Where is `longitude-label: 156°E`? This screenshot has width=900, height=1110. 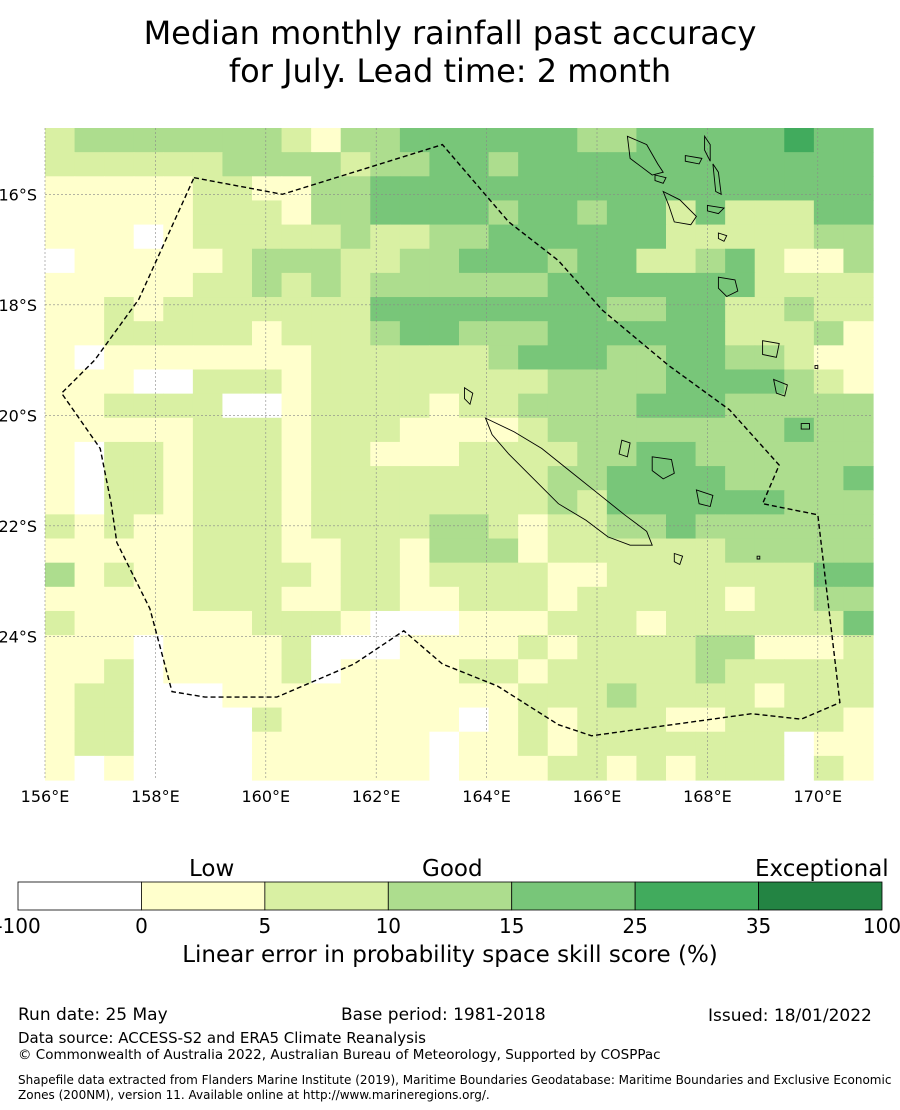 longitude-label: 156°E is located at coordinates (45, 796).